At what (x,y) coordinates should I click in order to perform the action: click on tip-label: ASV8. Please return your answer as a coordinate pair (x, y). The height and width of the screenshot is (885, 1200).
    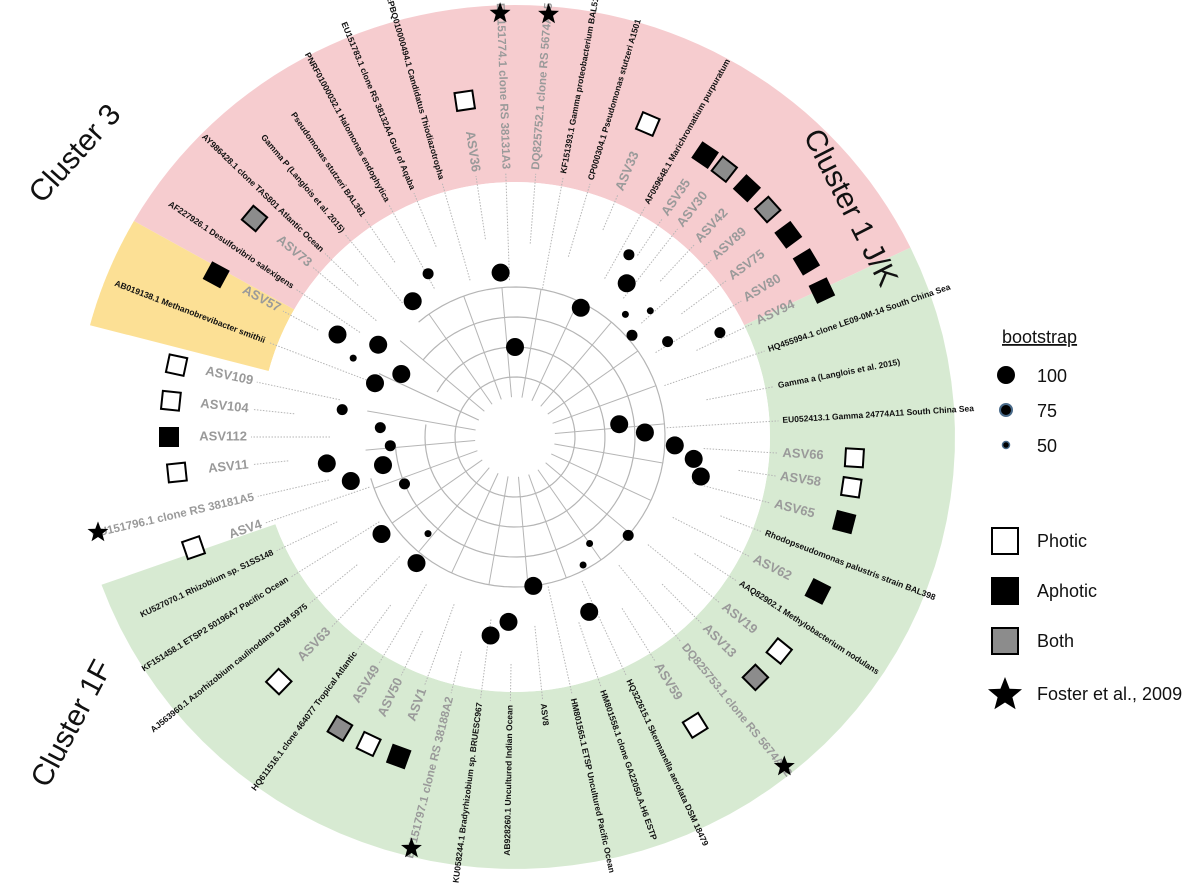
    Looking at the image, I should click on (545, 714).